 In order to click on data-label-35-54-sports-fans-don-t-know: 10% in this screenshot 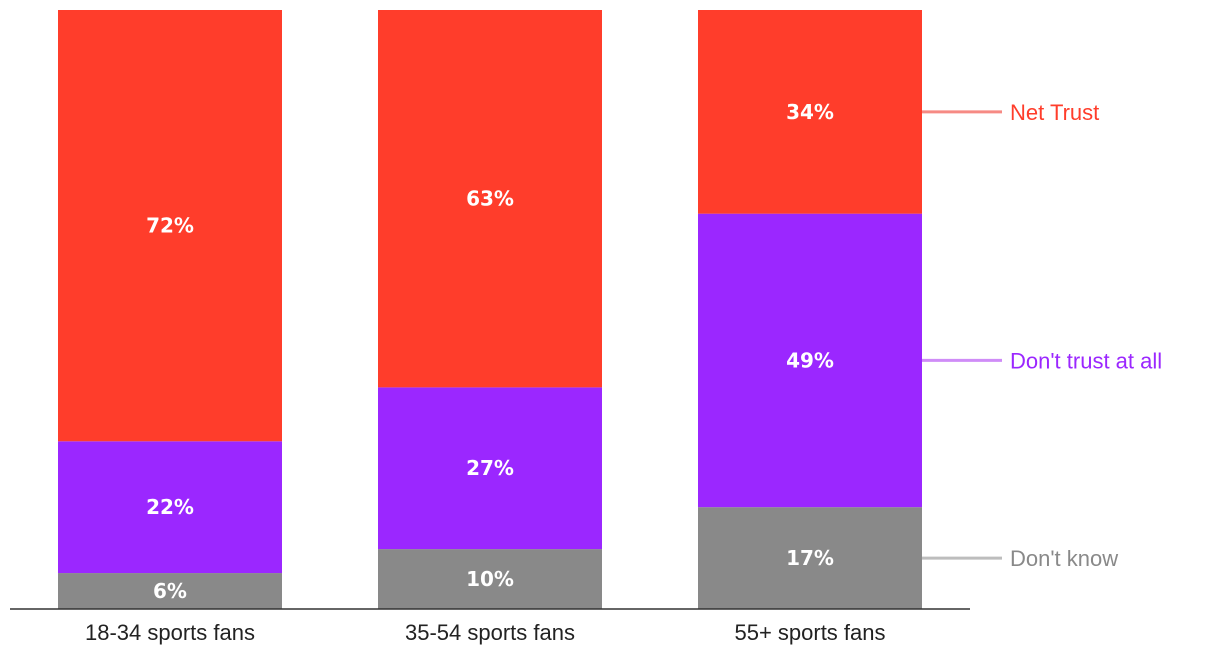, I will do `click(490, 579)`.